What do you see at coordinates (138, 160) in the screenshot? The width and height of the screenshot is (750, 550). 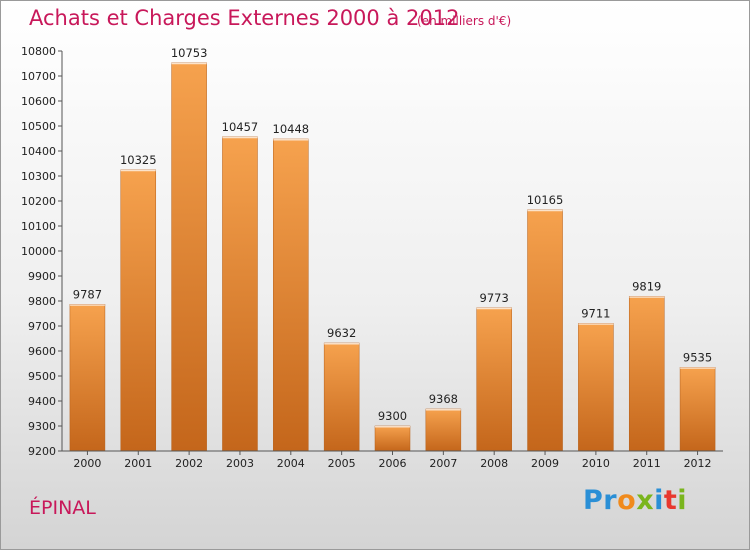 I see `bar-value-label: 10325` at bounding box center [138, 160].